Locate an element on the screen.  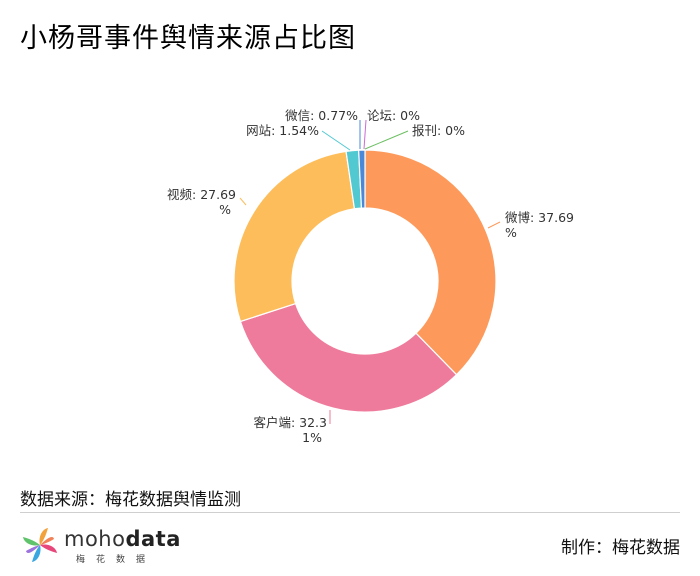
slice-label-6: 论坛: 0% is located at coordinates (393, 115).